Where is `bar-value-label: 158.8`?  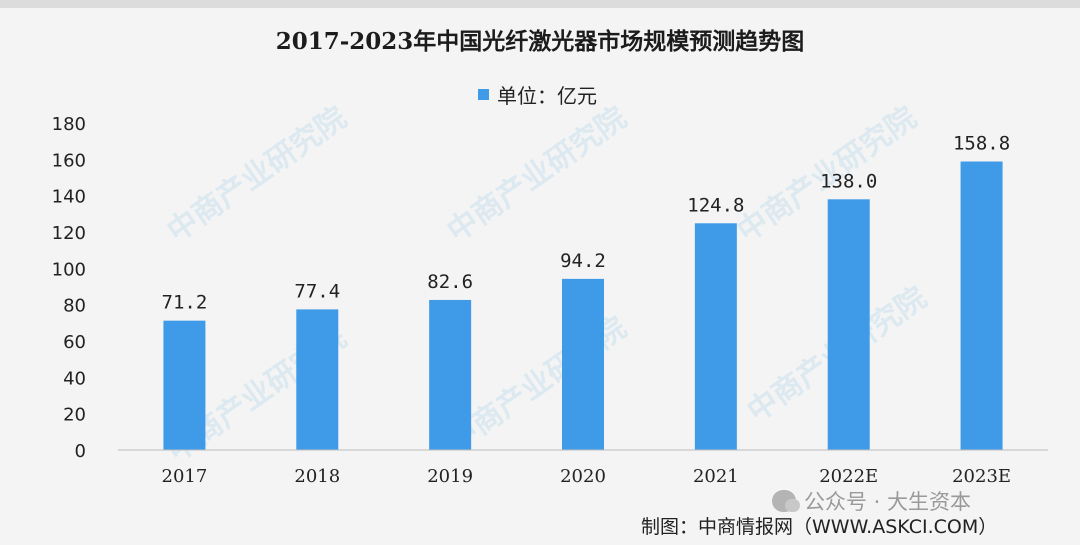 bar-value-label: 158.8 is located at coordinates (981, 144).